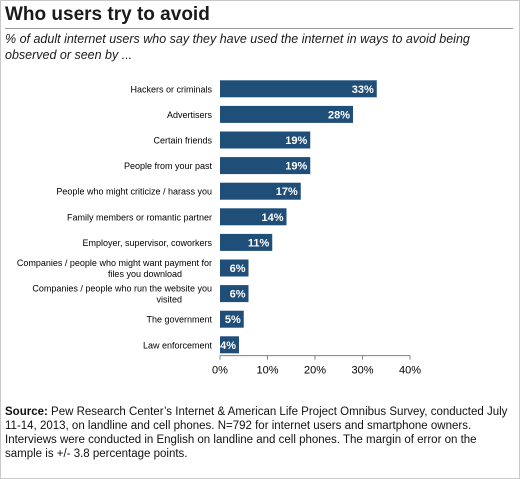 This screenshot has height=479, width=520. I want to click on category-label: Hackers or criminals, so click(171, 89).